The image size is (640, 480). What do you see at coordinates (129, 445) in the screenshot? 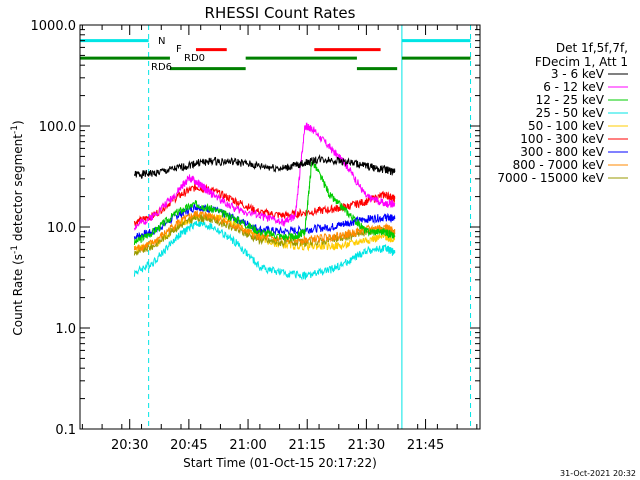
I see `x-tick-label: 20:30` at bounding box center [129, 445].